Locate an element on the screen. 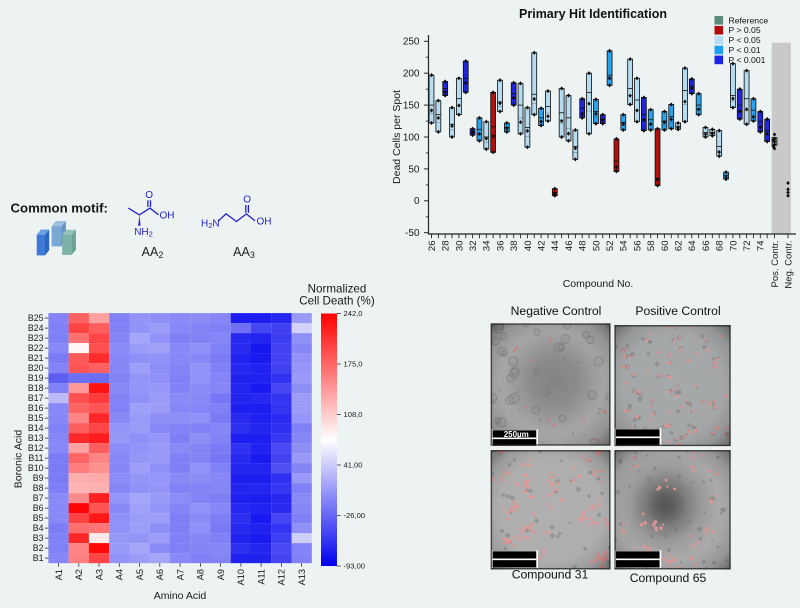  svg-text: B14 is located at coordinates (36, 428).